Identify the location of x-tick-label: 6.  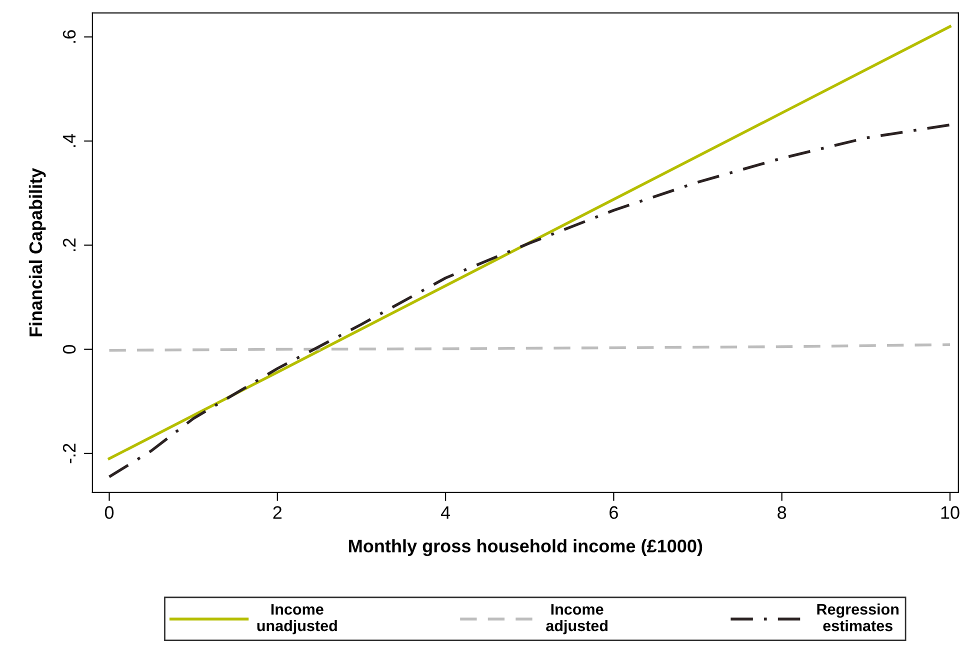
(614, 512).